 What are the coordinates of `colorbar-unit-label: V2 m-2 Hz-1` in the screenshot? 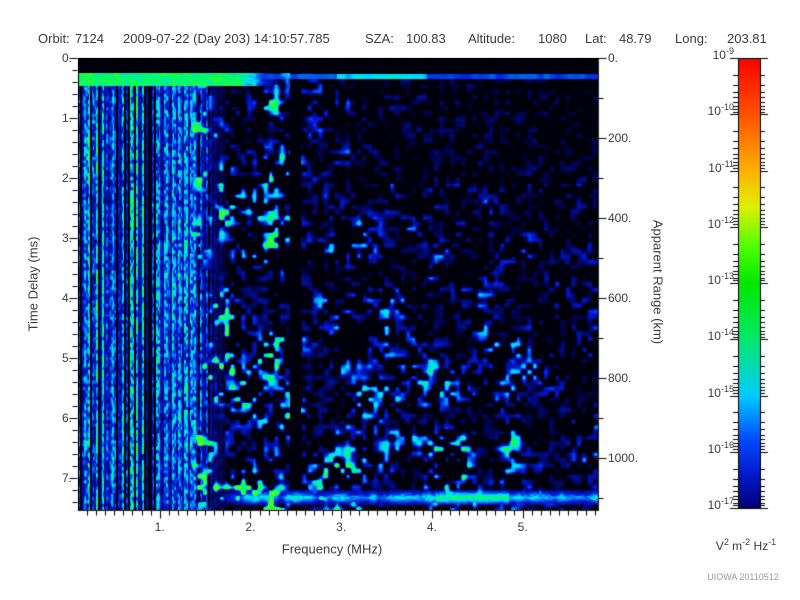 It's located at (746, 545).